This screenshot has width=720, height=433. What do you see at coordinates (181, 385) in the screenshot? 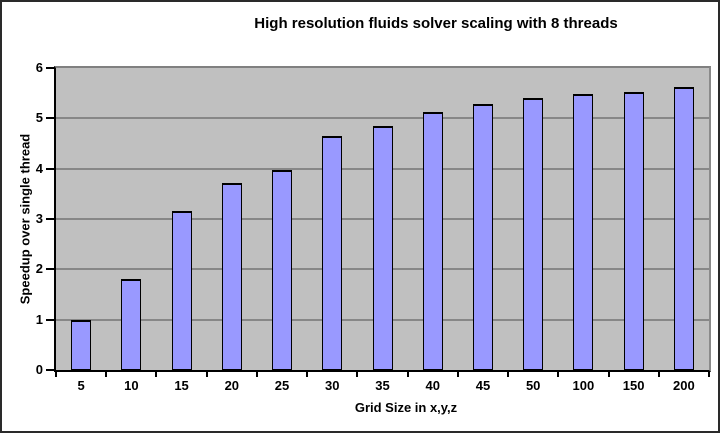
I see `x-tick-label: 15` at bounding box center [181, 385].